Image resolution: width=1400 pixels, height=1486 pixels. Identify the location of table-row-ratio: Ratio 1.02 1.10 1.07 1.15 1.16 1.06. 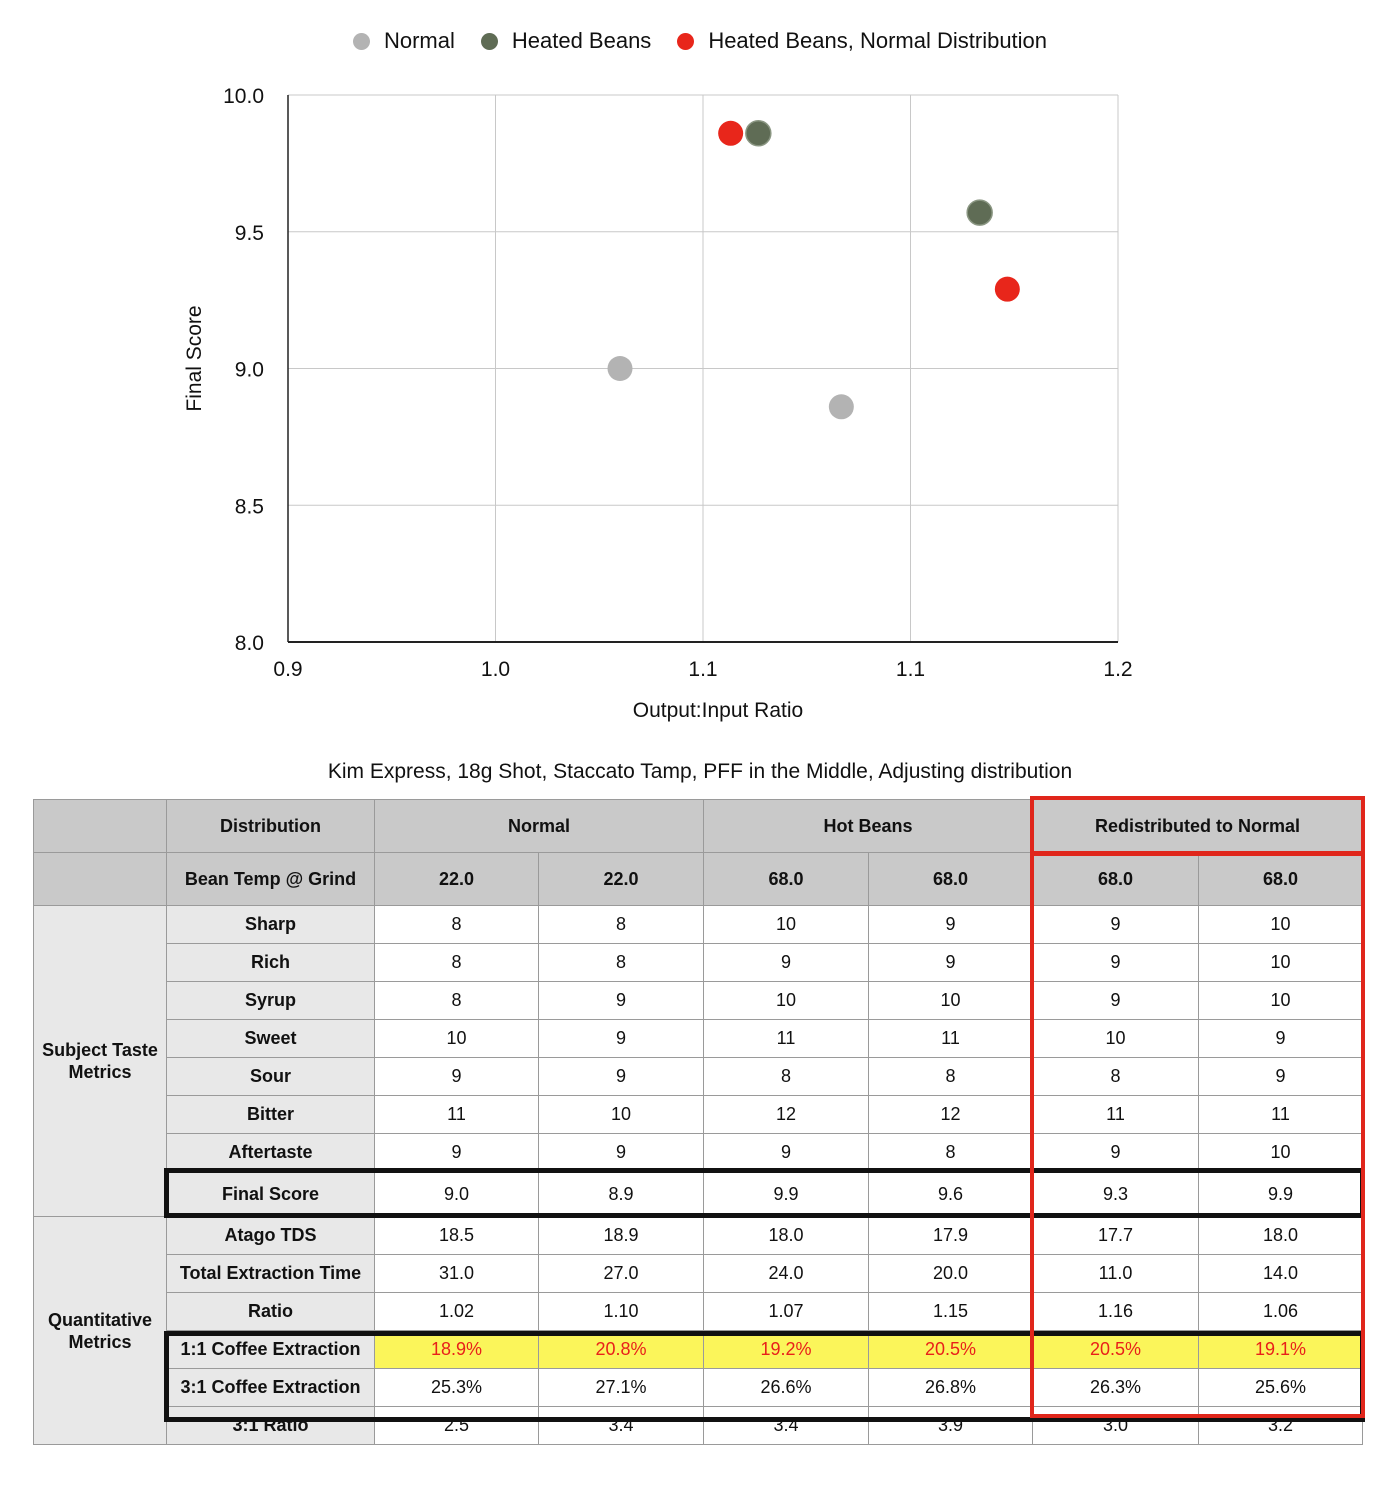
(698, 1311).